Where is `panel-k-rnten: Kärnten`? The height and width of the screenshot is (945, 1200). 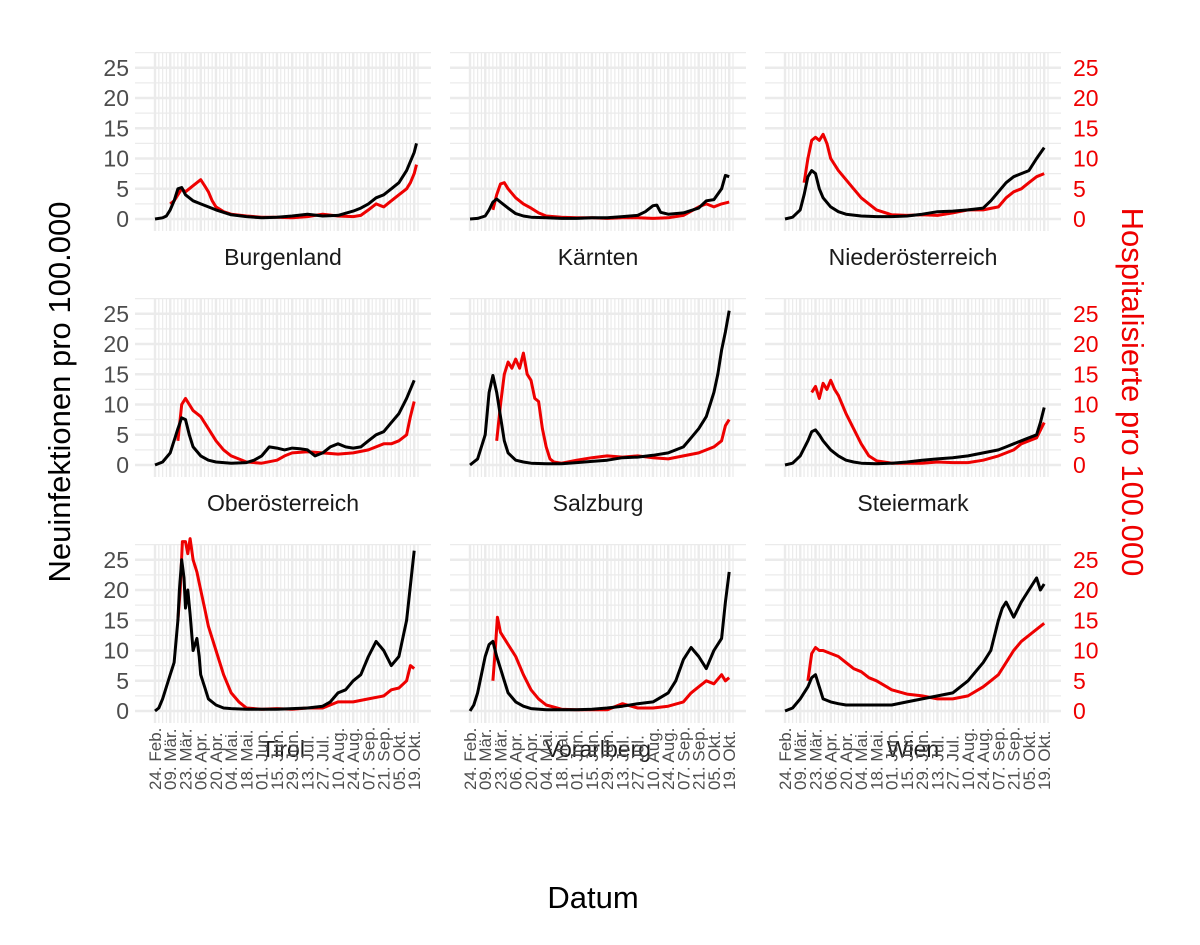
panel-k-rnten: Kärnten is located at coordinates (598, 161).